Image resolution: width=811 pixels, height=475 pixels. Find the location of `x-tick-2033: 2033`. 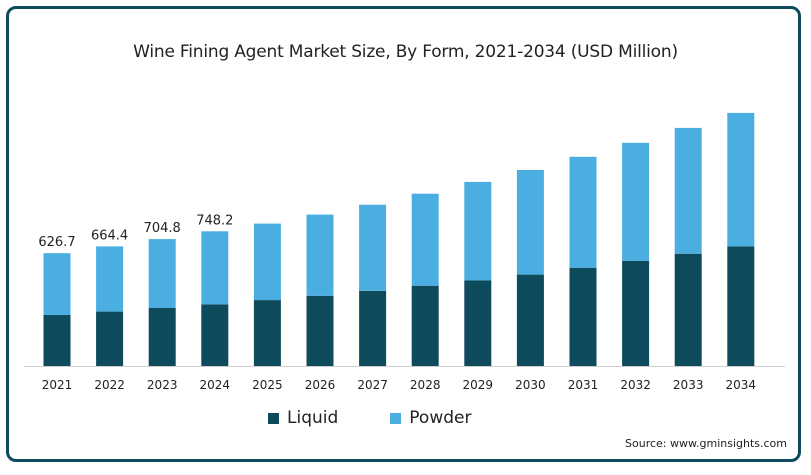

x-tick-2033: 2033 is located at coordinates (688, 385).